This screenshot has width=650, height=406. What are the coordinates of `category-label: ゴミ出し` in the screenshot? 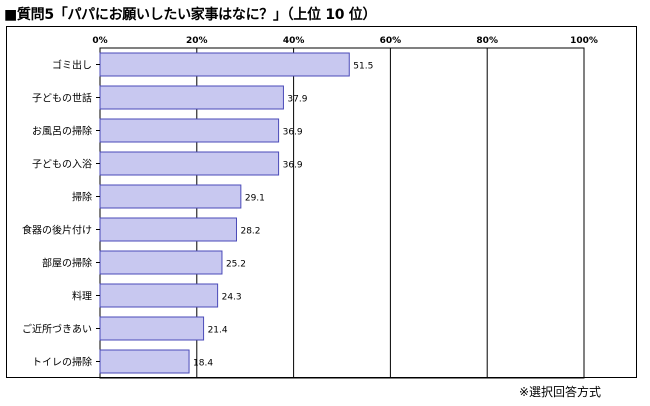 It's located at (72, 65).